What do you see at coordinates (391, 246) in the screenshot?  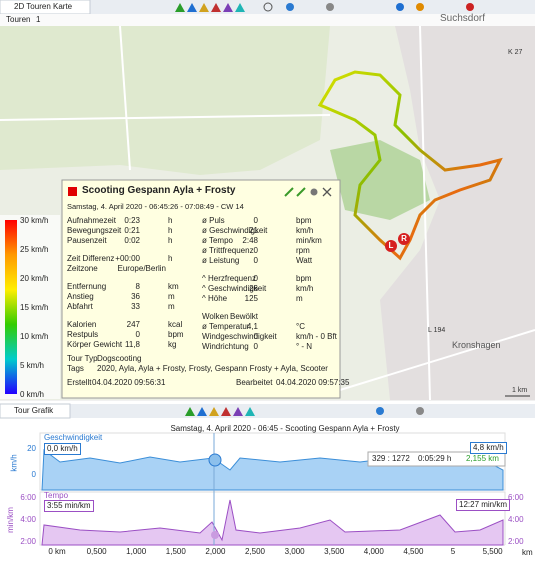 I see `map-marker: L` at bounding box center [391, 246].